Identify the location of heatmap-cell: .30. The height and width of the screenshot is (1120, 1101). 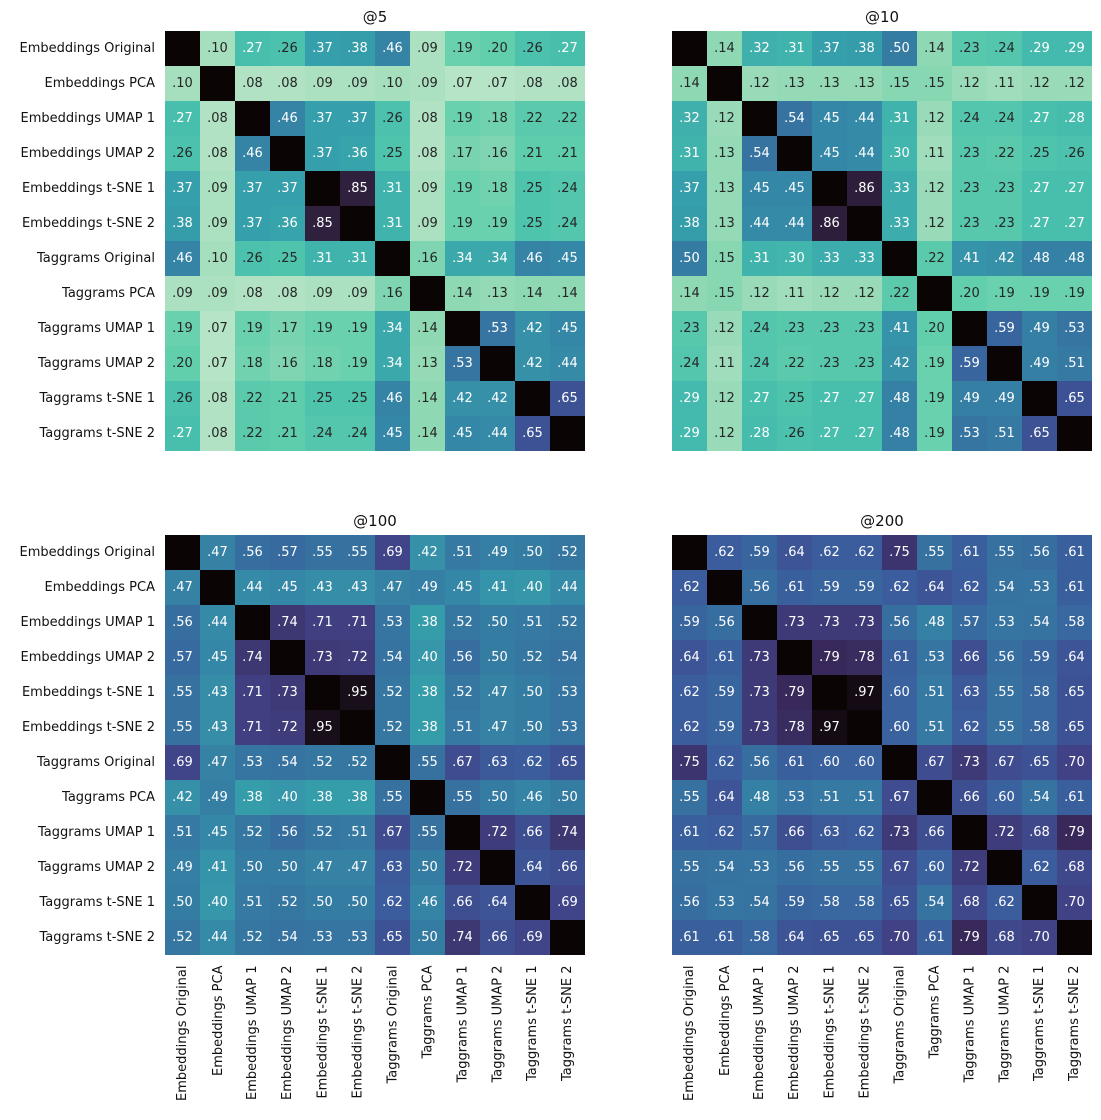
(794, 258).